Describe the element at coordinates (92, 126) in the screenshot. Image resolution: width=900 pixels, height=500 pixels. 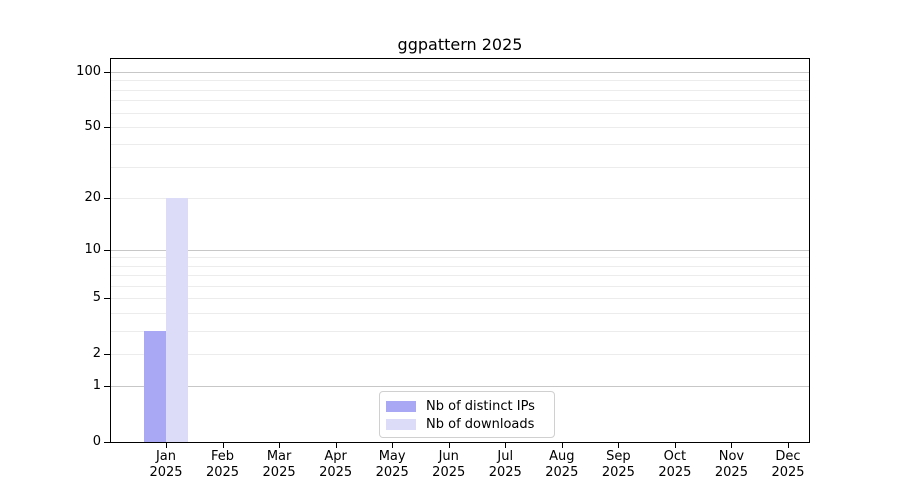
I see `y-tick-label: 50` at that location.